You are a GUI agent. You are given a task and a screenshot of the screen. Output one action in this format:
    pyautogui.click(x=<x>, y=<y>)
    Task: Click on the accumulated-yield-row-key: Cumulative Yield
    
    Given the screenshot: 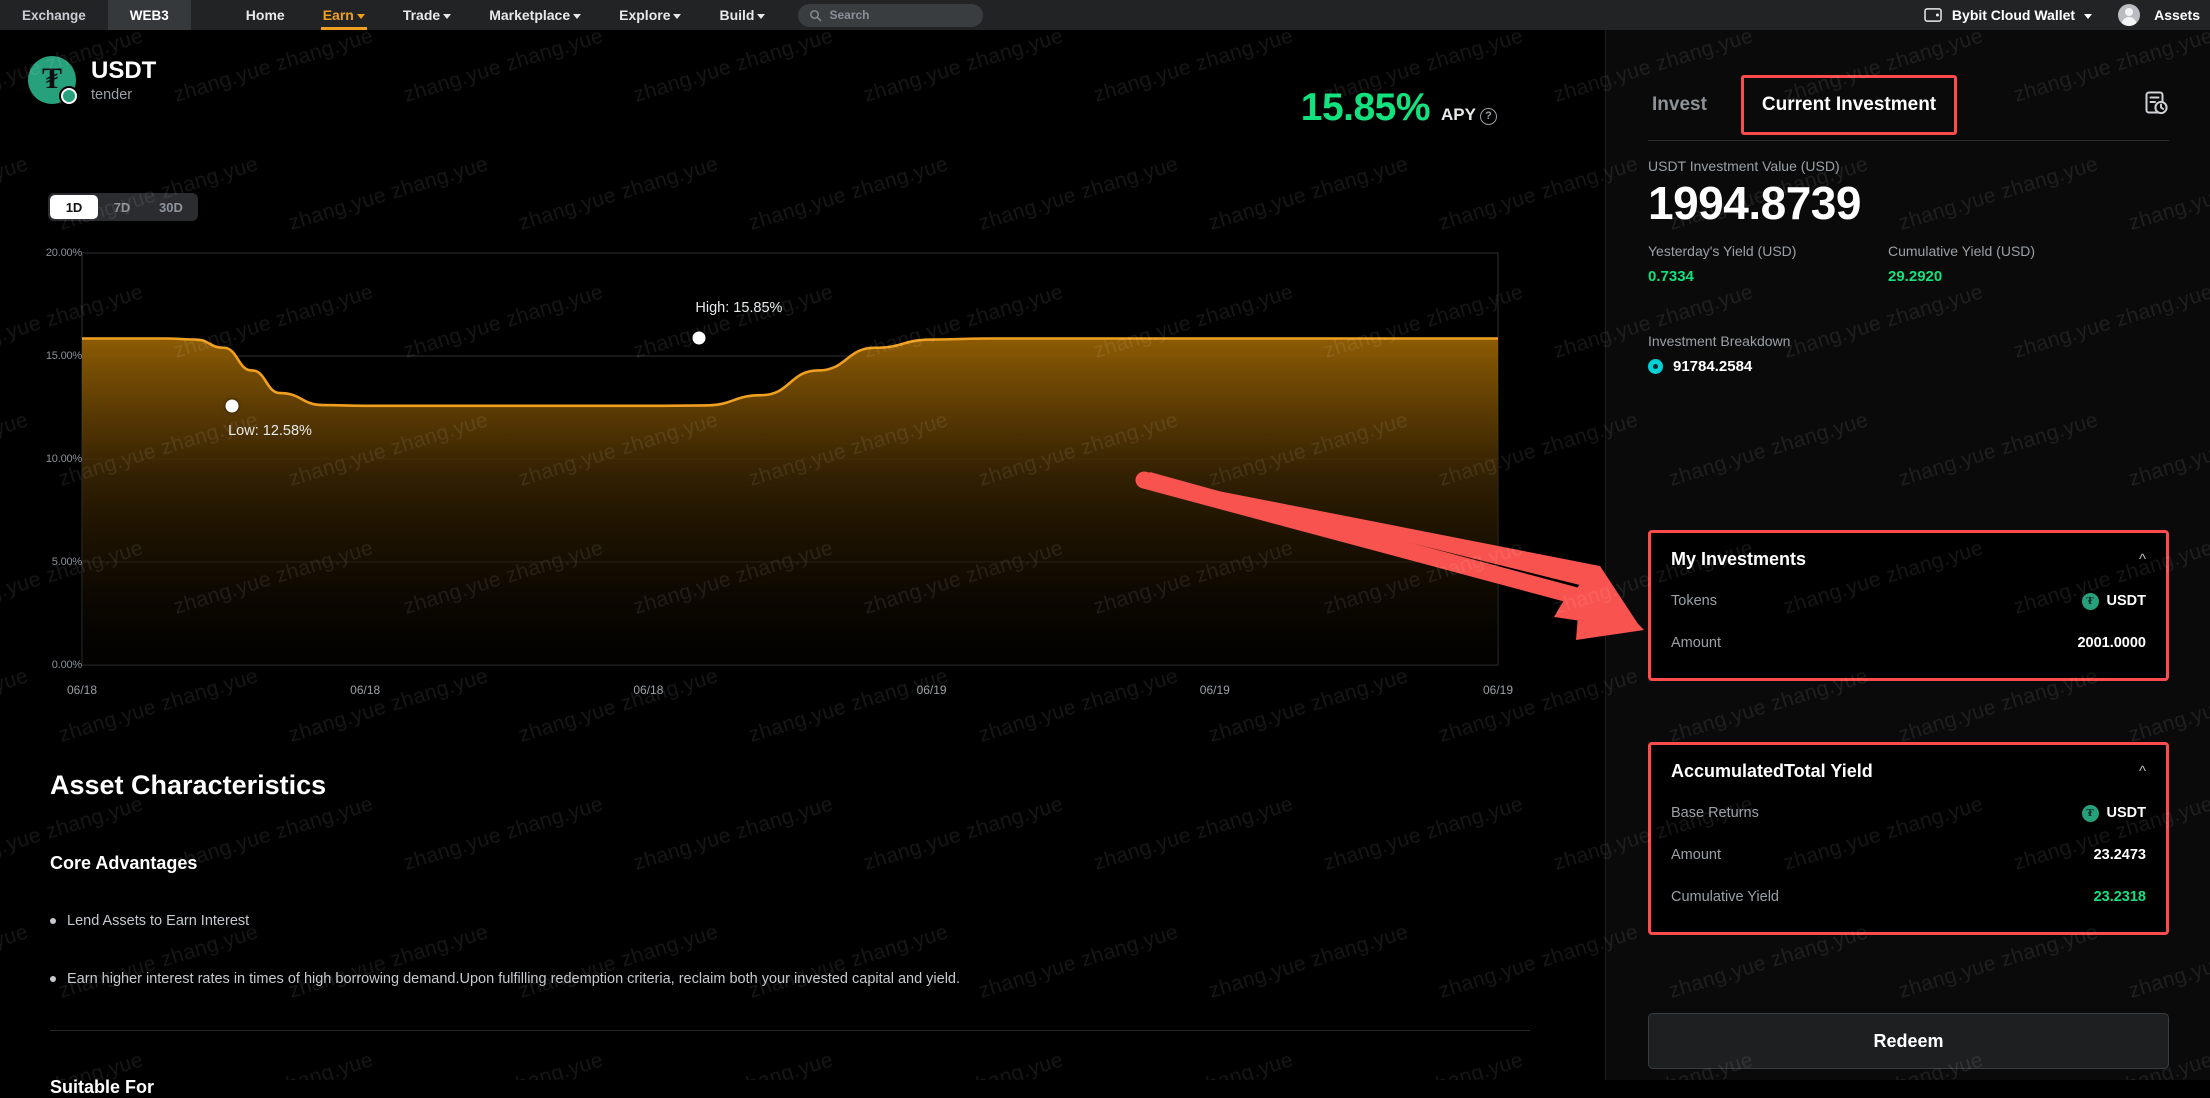 What is the action you would take?
    pyautogui.click(x=1725, y=897)
    